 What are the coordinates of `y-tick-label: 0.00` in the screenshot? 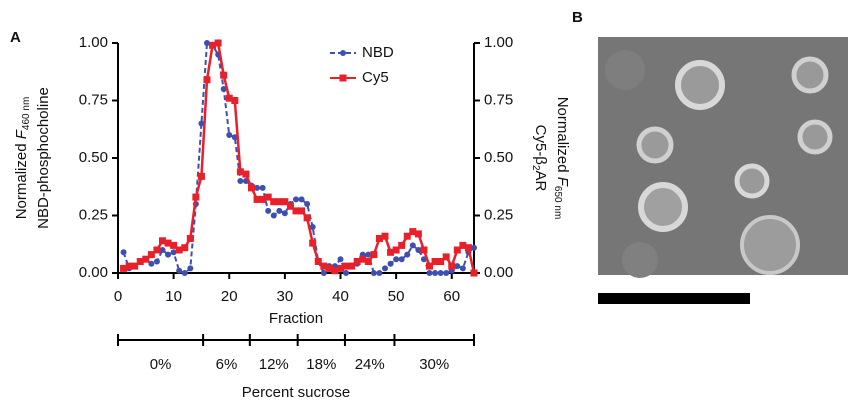 It's located at (93, 272).